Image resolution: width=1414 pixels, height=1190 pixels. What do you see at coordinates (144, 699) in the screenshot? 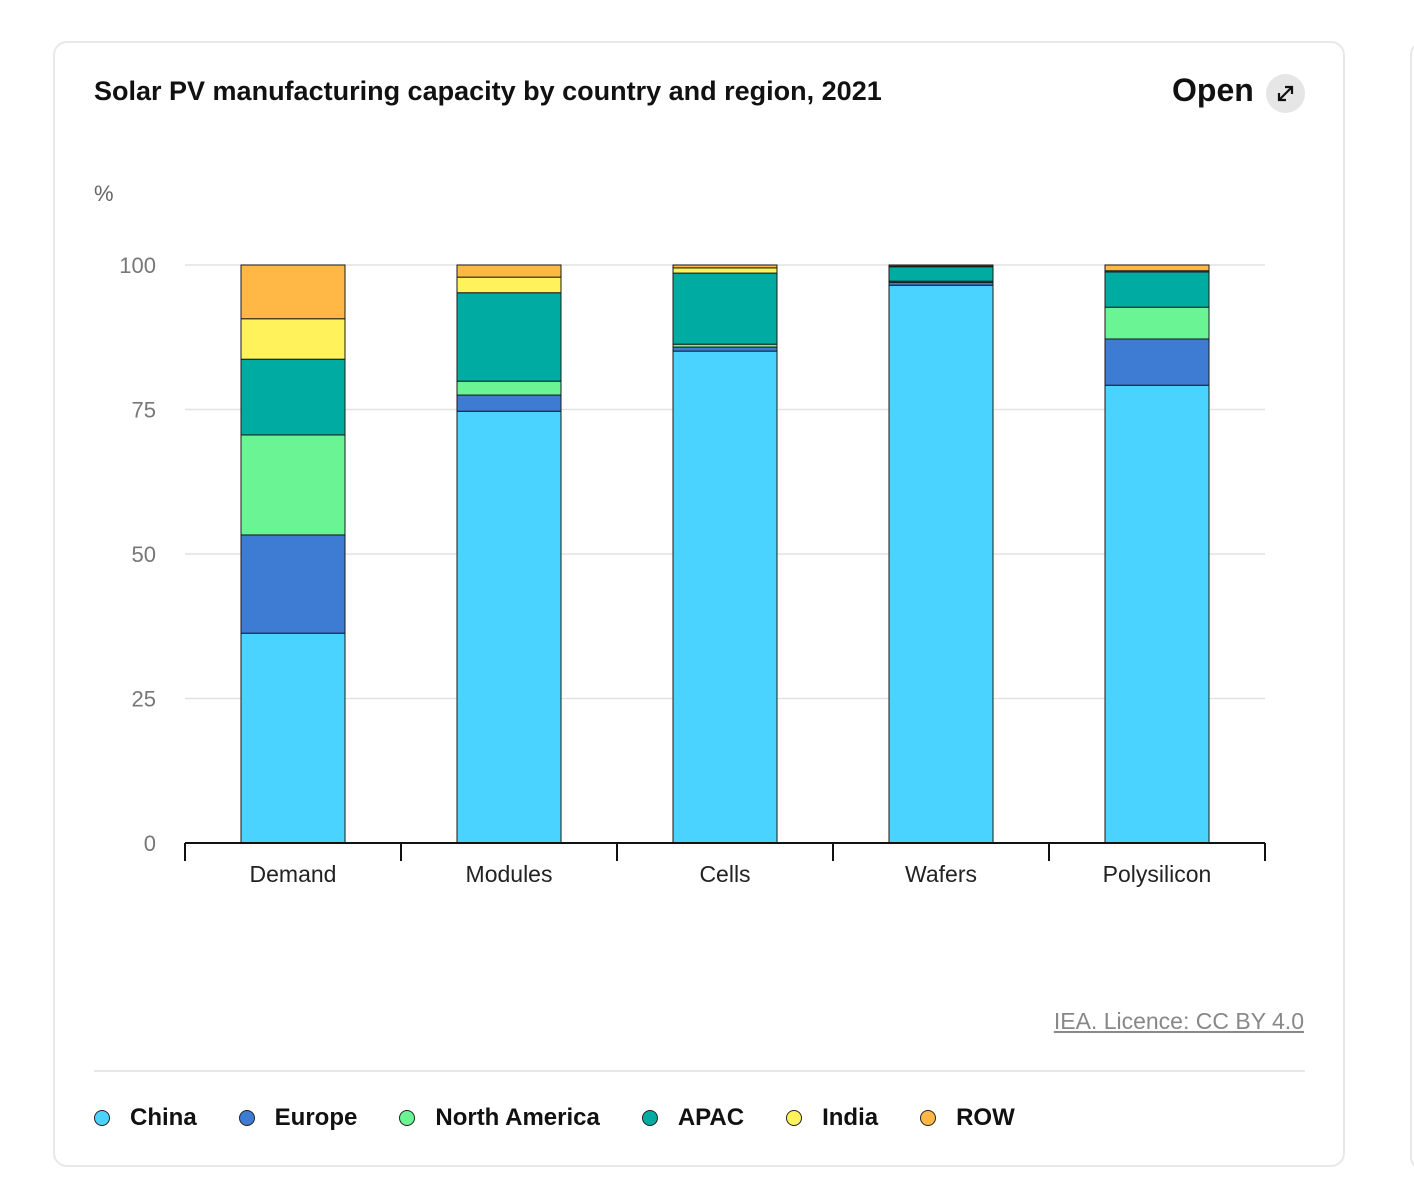
I see `y-tick-label: 25` at bounding box center [144, 699].